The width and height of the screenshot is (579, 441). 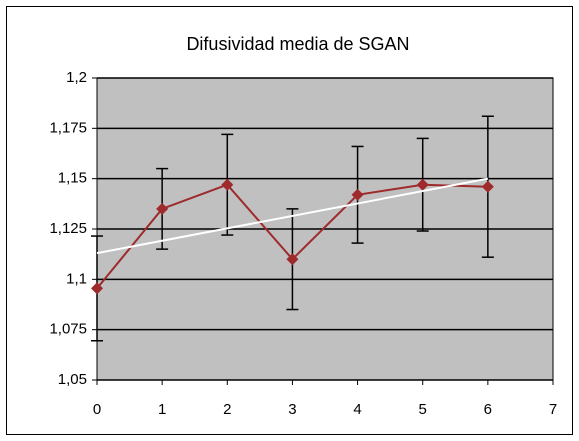 I want to click on x-tick-label: 1, so click(x=162, y=409).